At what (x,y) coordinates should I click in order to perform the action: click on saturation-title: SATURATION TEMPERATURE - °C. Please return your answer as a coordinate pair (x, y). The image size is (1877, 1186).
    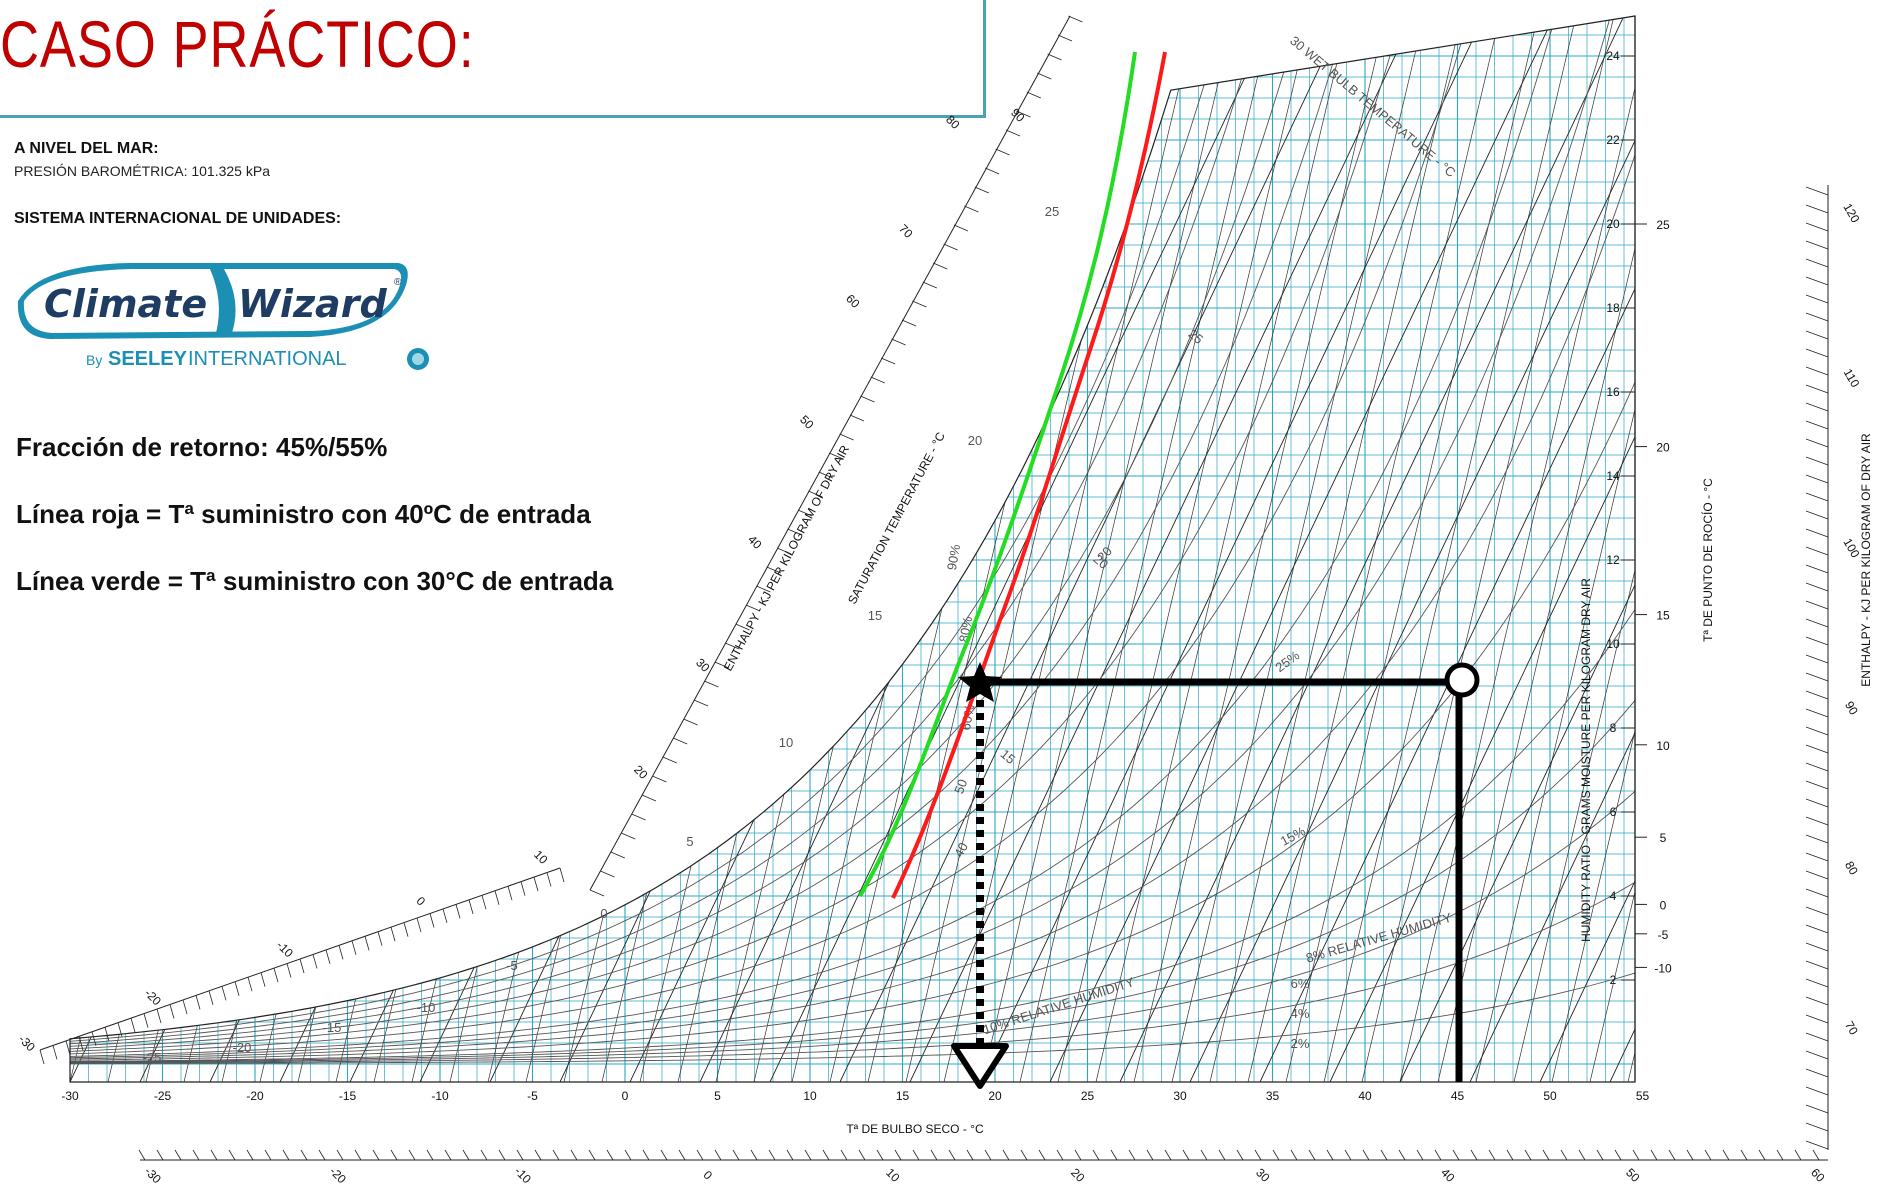
    Looking at the image, I should click on (896, 518).